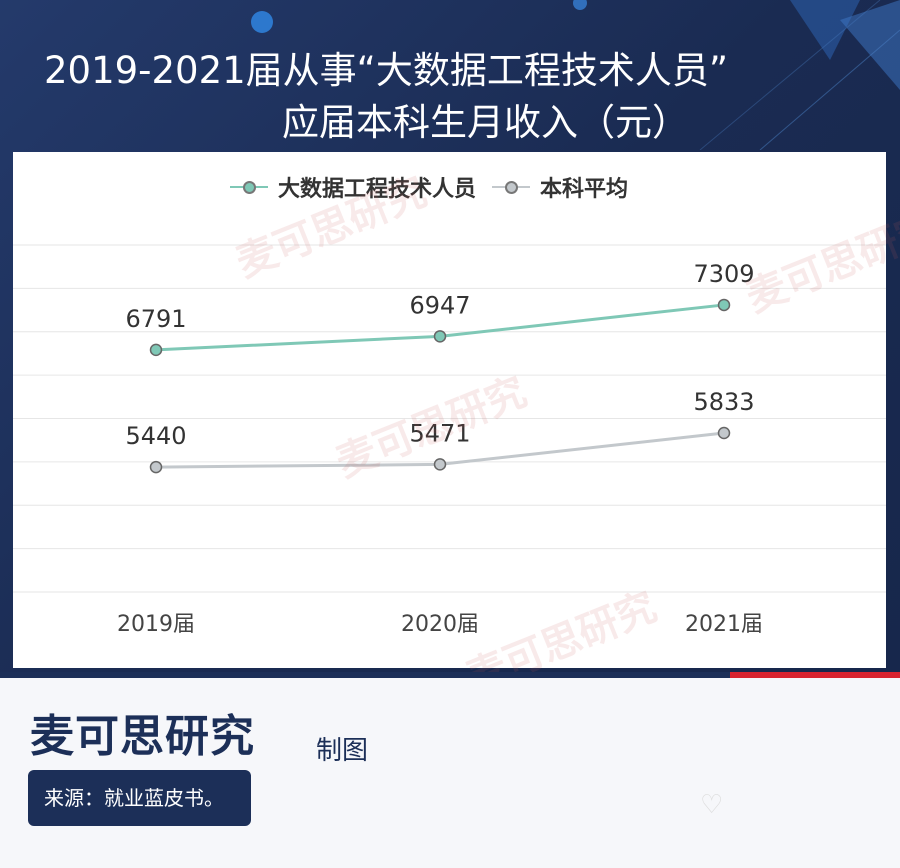  What do you see at coordinates (440, 624) in the screenshot?
I see `x-tick-label: 2020届` at bounding box center [440, 624].